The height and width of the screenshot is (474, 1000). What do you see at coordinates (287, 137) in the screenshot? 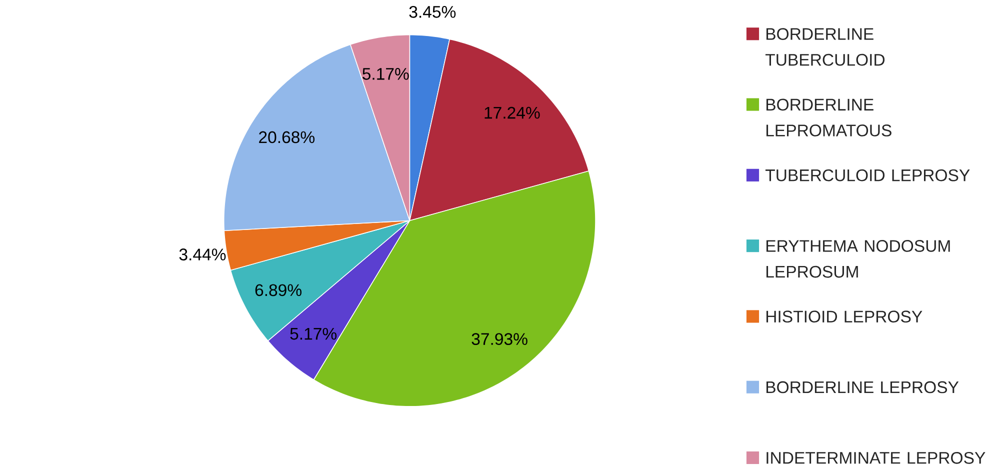
I see `data-label: 20.68%` at bounding box center [287, 137].